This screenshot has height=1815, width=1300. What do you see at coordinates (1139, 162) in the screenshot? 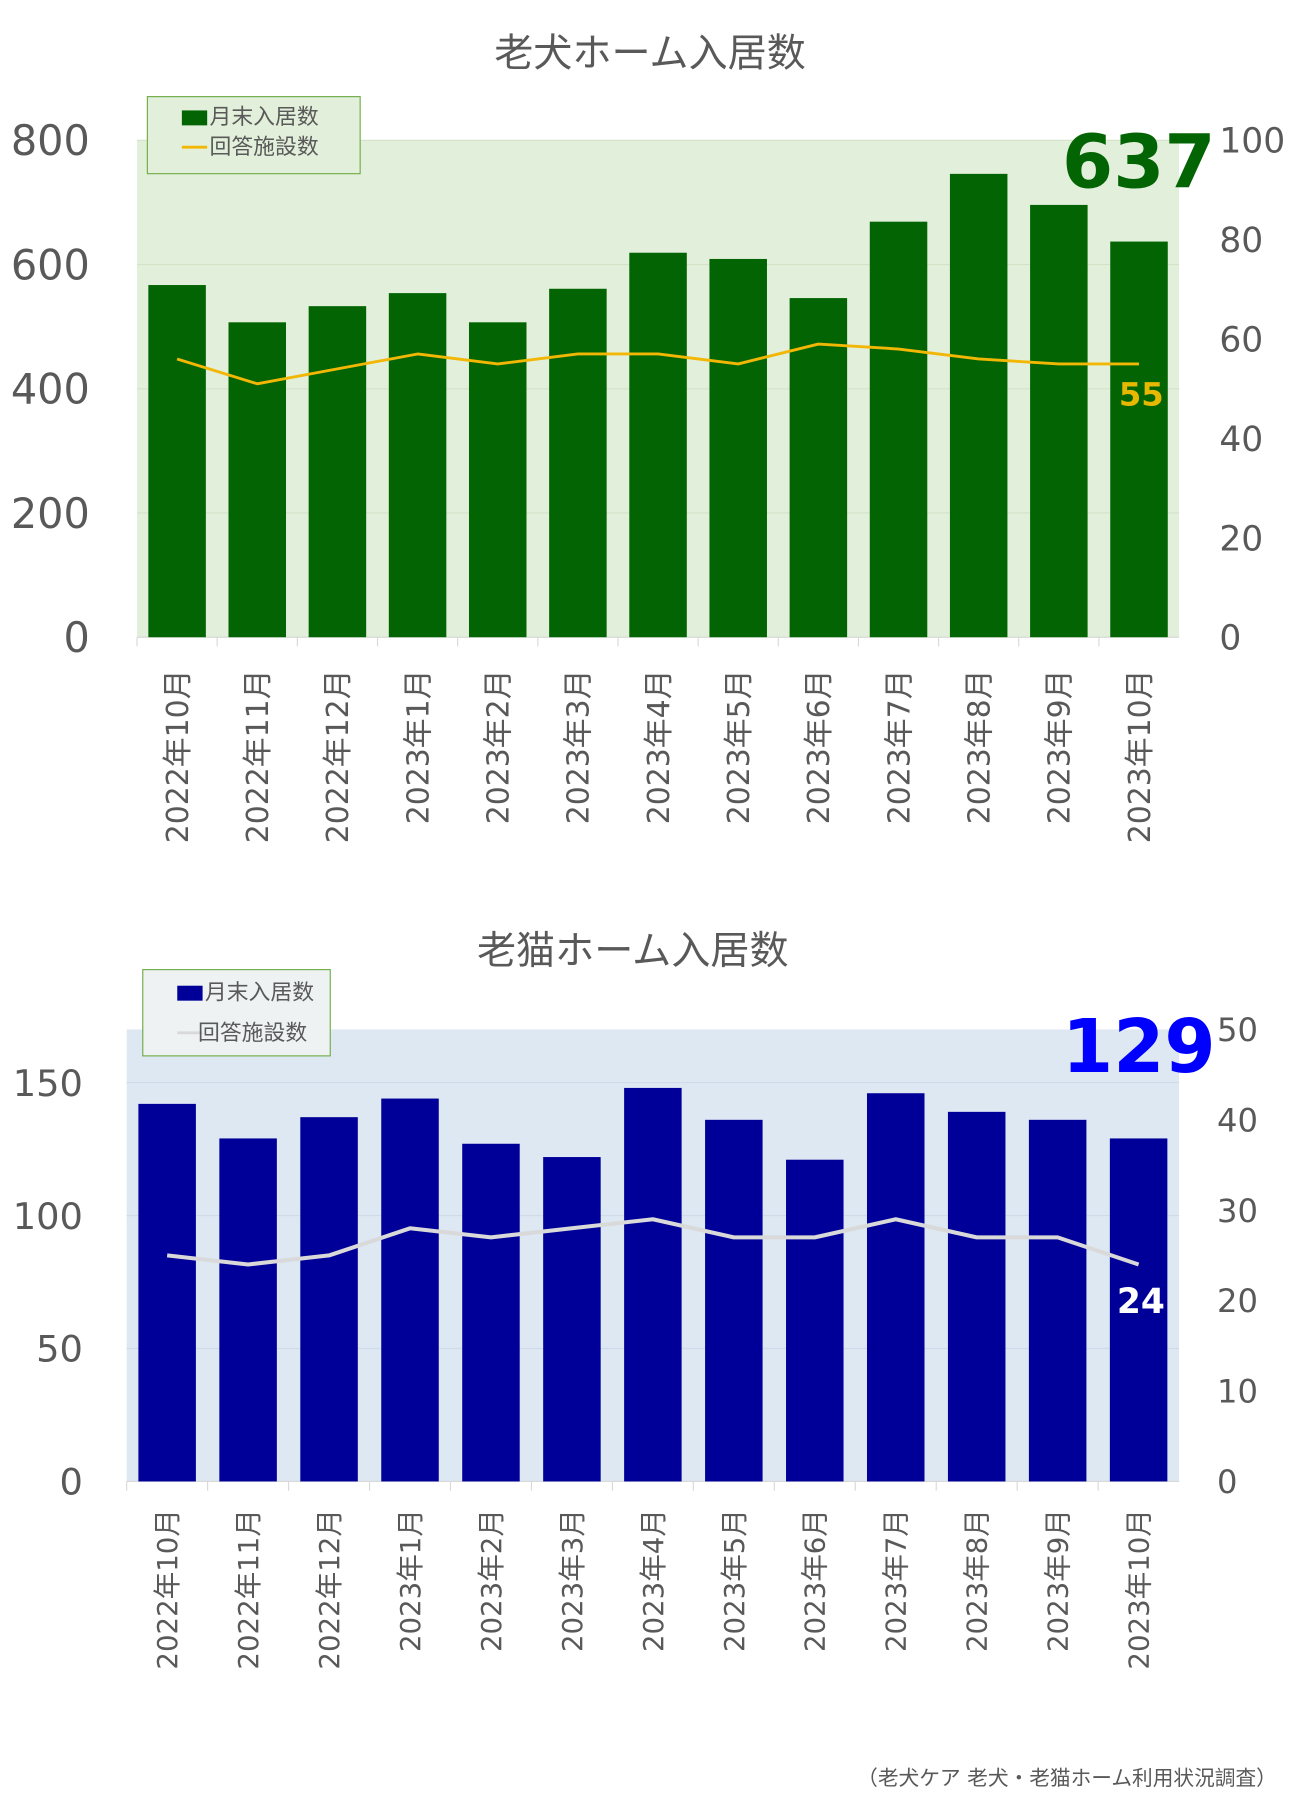
I see `last-bar-value-label: 637` at bounding box center [1139, 162].